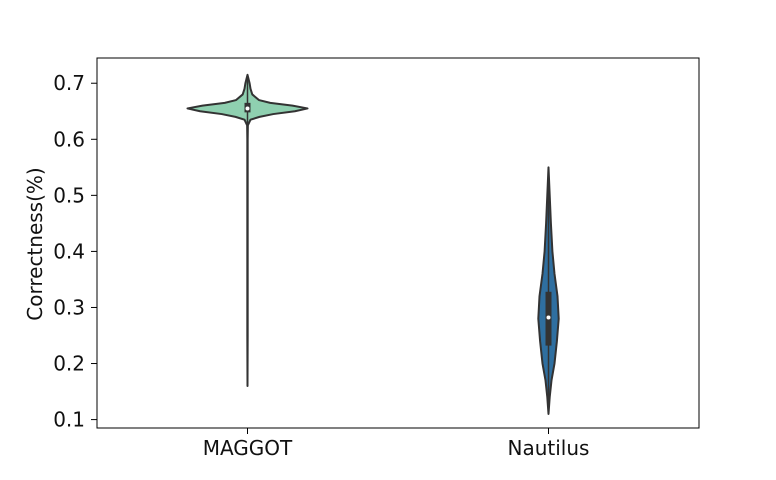 This screenshot has height=480, width=776. I want to click on x-tick-label: MAGGOT, so click(248, 448).